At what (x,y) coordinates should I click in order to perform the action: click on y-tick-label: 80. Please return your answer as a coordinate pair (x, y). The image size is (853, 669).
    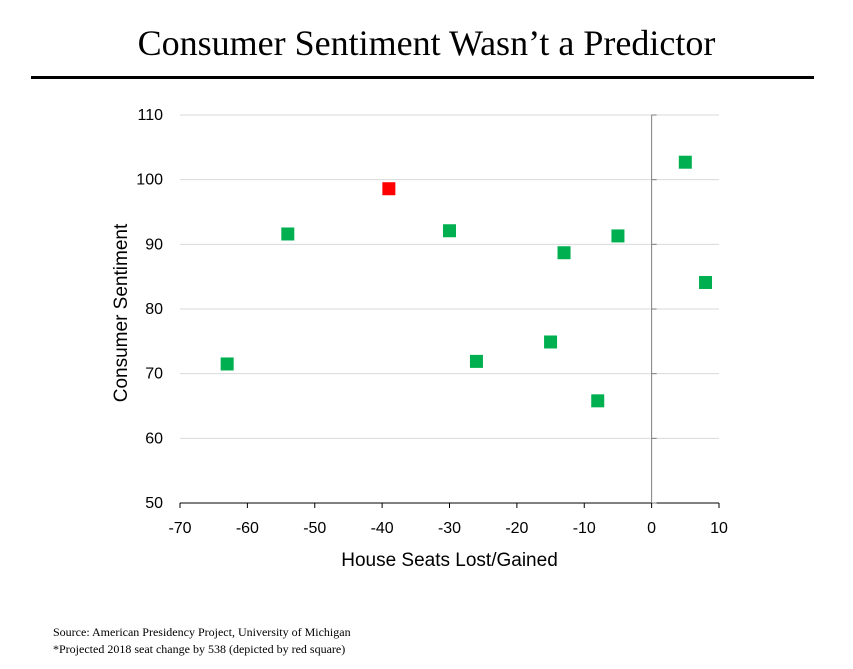
    Looking at the image, I should click on (154, 309).